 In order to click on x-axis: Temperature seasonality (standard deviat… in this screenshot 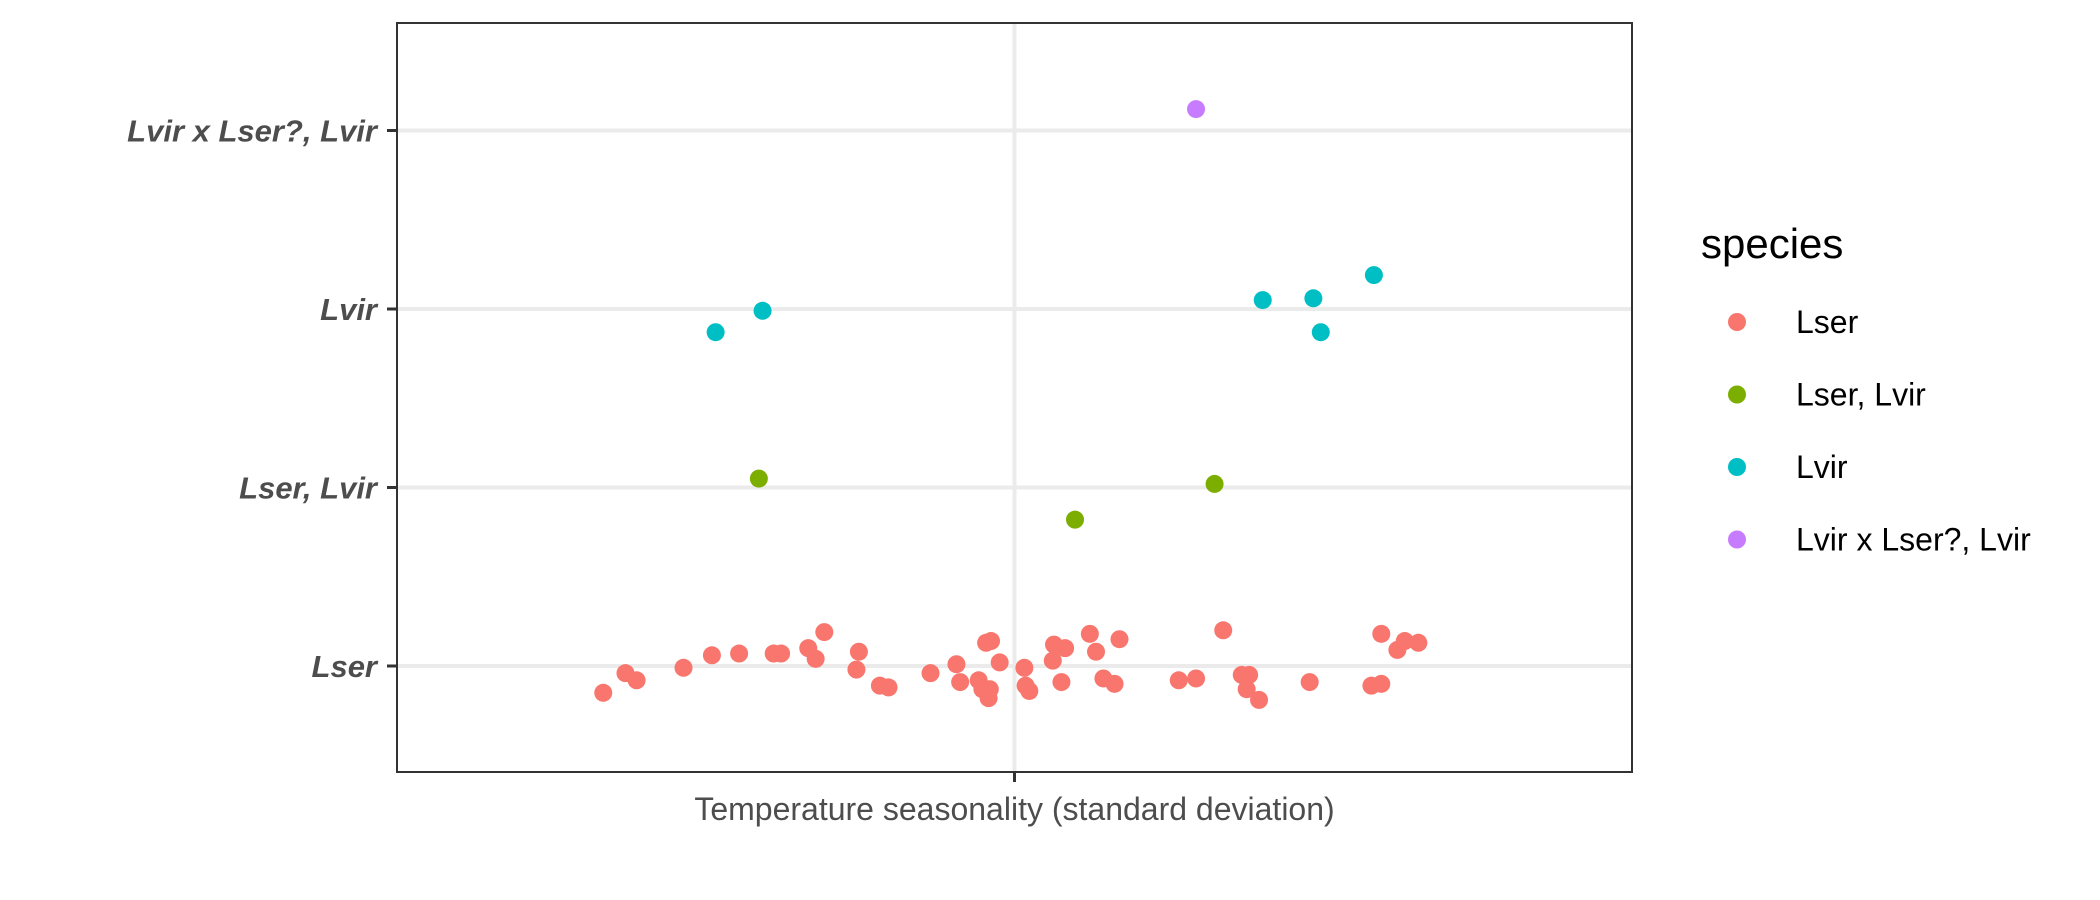, I will do `click(1014, 799)`.